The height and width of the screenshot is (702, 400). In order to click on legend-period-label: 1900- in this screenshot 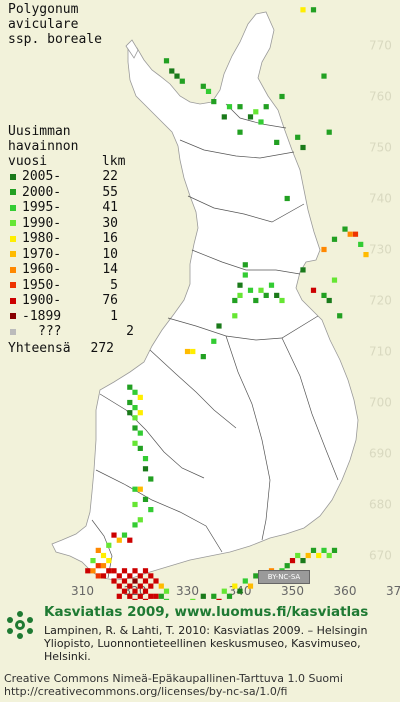, I will do `click(42, 301)`.